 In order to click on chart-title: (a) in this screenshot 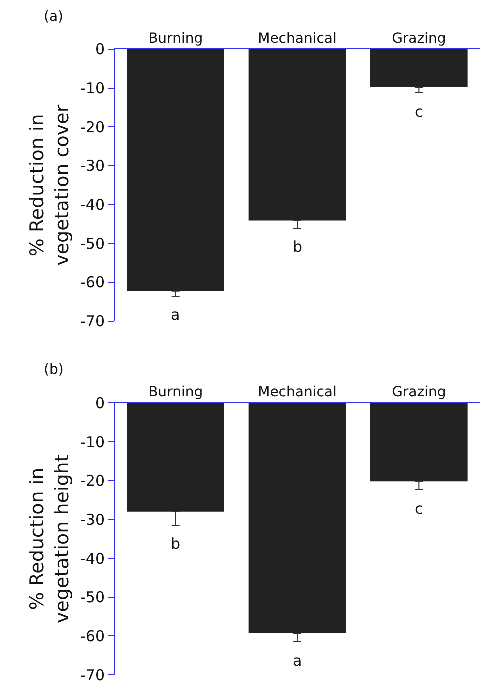, I will do `click(54, 17)`.